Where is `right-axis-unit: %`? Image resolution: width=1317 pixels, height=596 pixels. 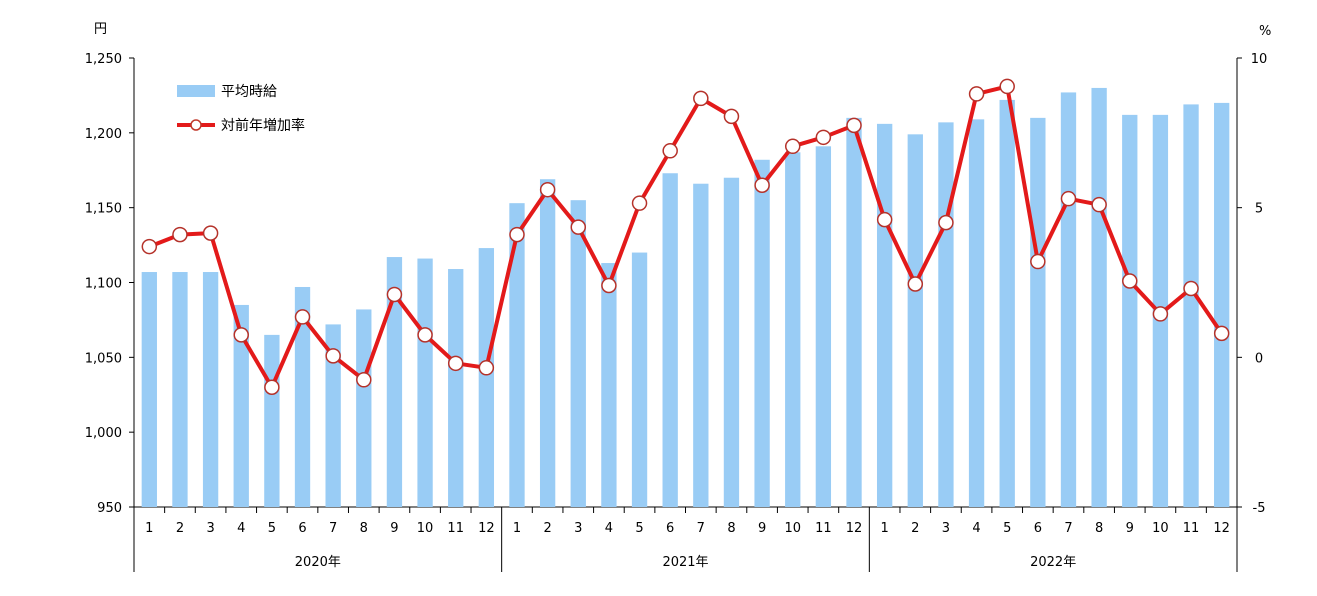
right-axis-unit: % is located at coordinates (1265, 31).